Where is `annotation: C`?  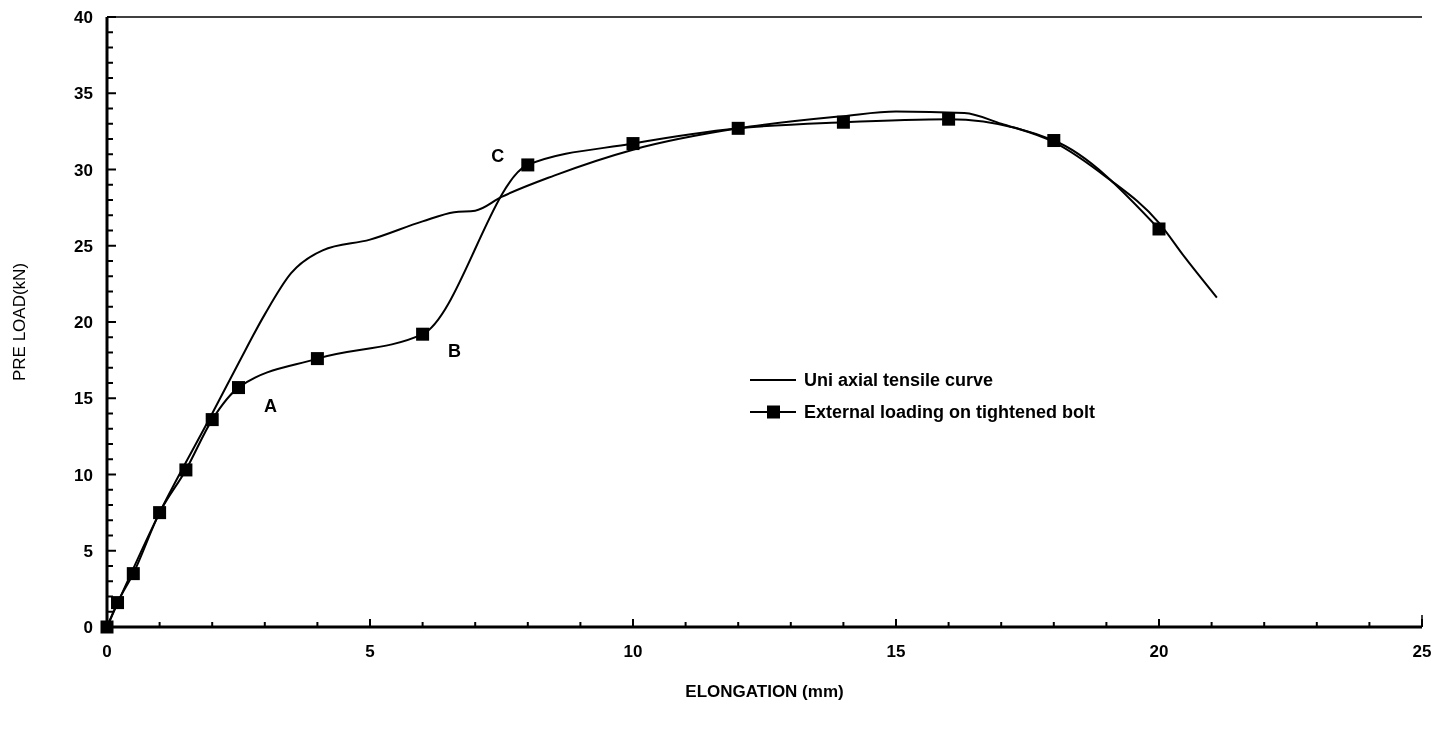
annotation: C is located at coordinates (498, 155).